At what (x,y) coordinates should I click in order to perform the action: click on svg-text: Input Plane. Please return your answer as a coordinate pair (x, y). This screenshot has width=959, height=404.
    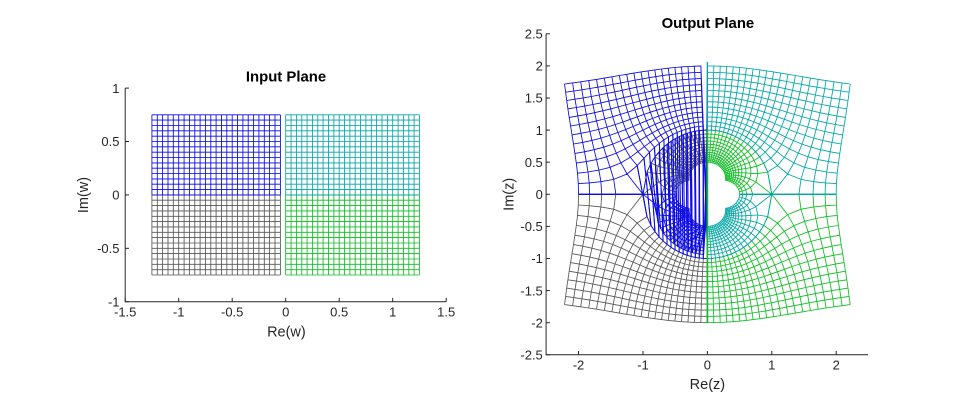
    Looking at the image, I should click on (286, 77).